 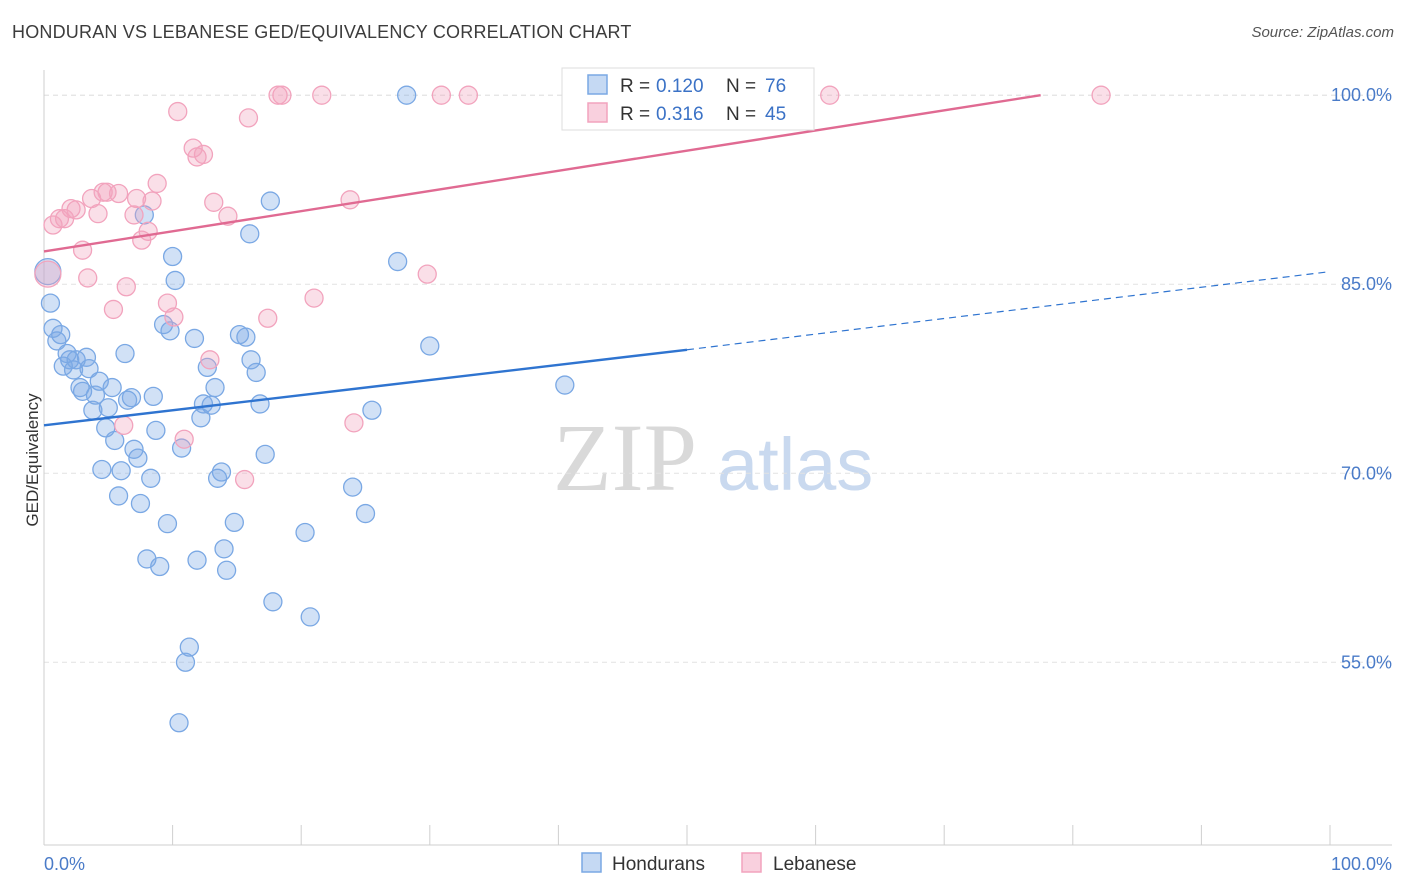 What do you see at coordinates (365, 387) in the screenshot?
I see `honduran-trend-line` at bounding box center [365, 387].